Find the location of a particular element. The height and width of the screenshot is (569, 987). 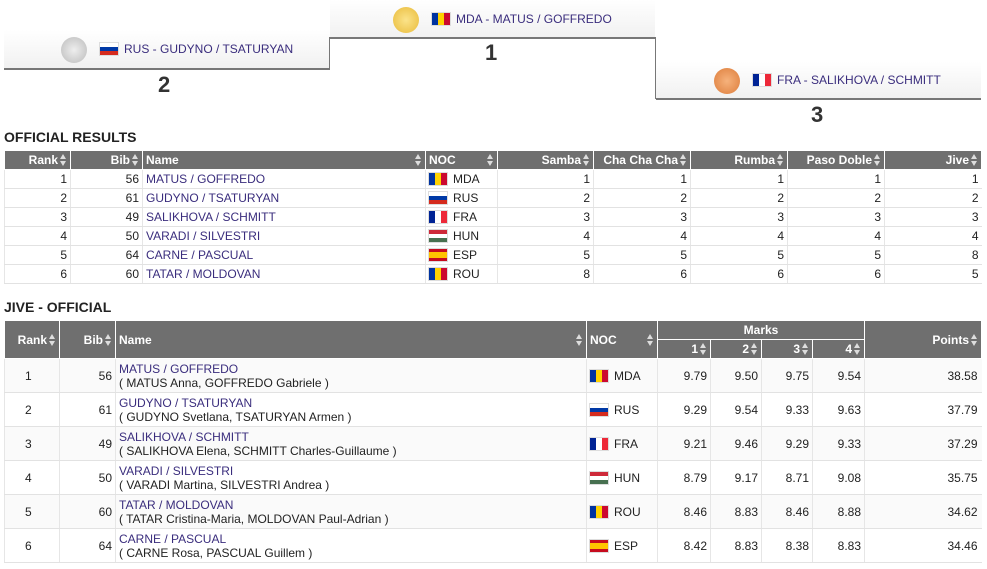

rank: 5 is located at coordinates (32, 511).